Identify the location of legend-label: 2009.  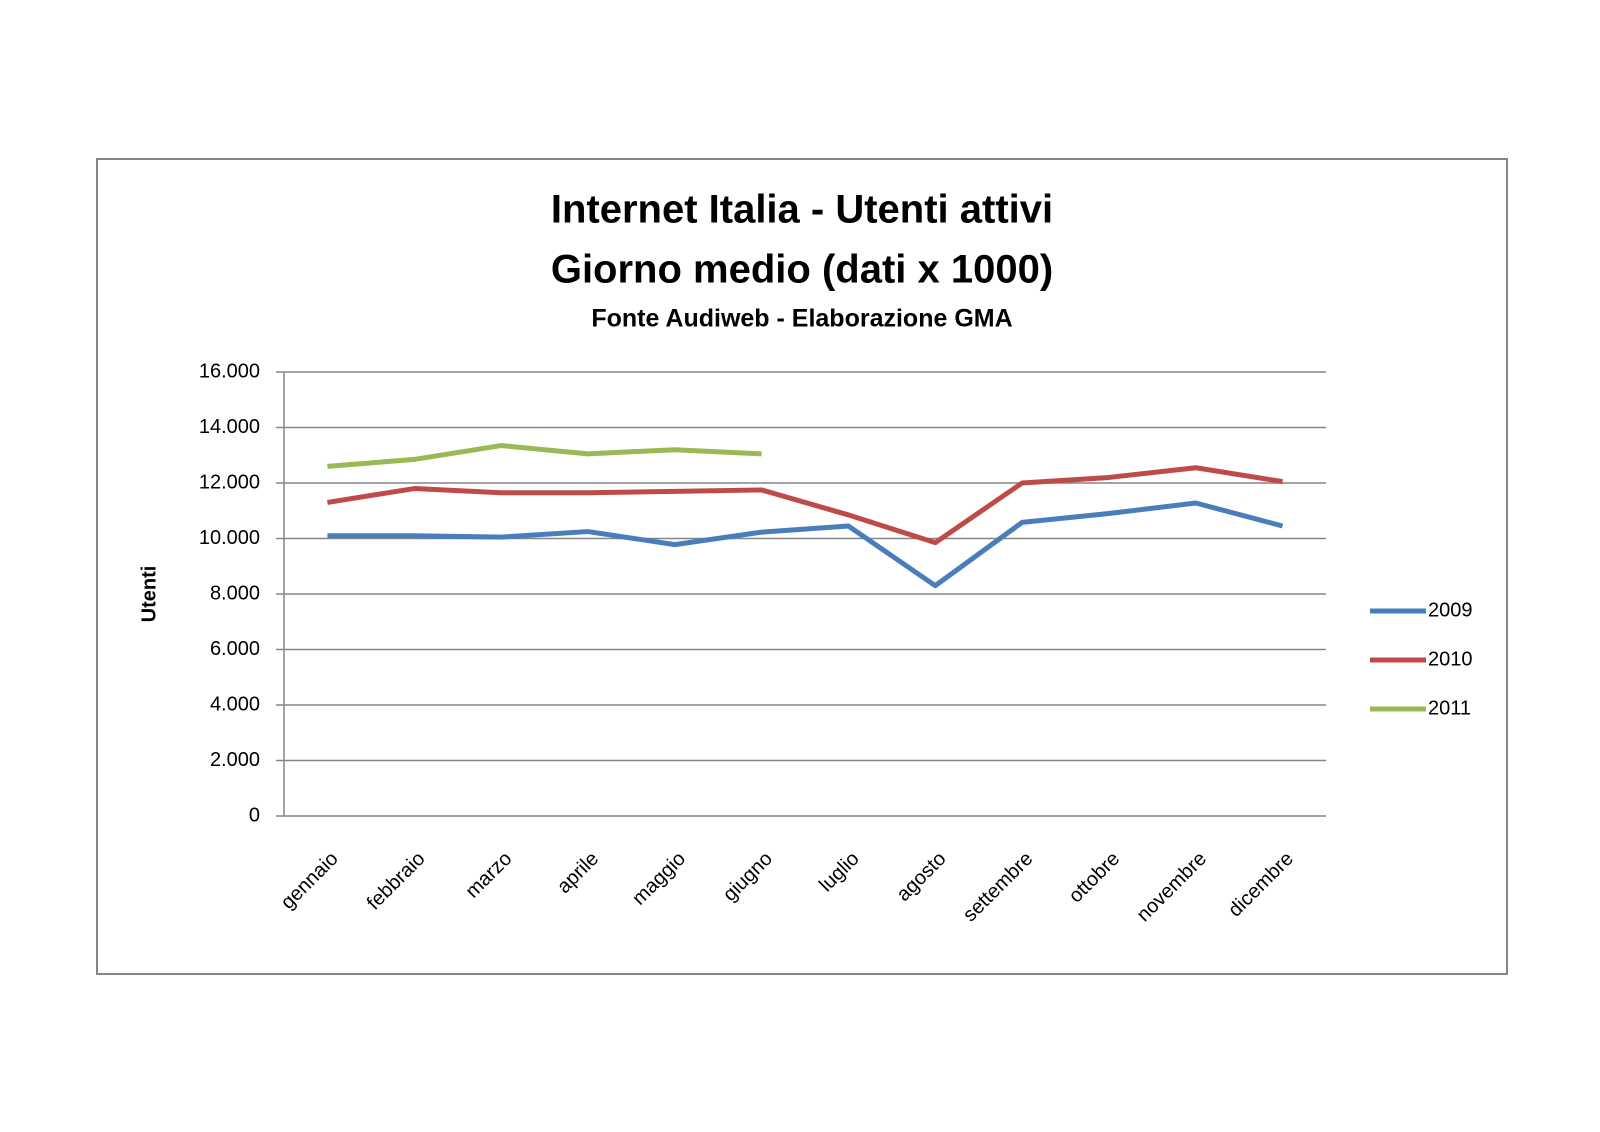
(1450, 610).